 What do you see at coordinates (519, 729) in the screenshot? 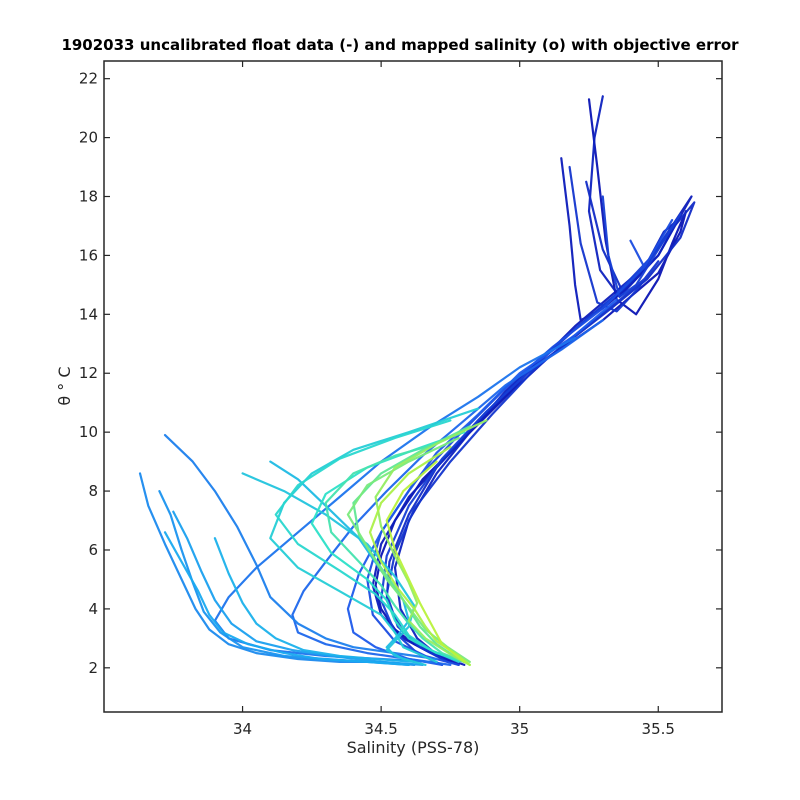
I see `x-tick-label: 35` at bounding box center [519, 729].